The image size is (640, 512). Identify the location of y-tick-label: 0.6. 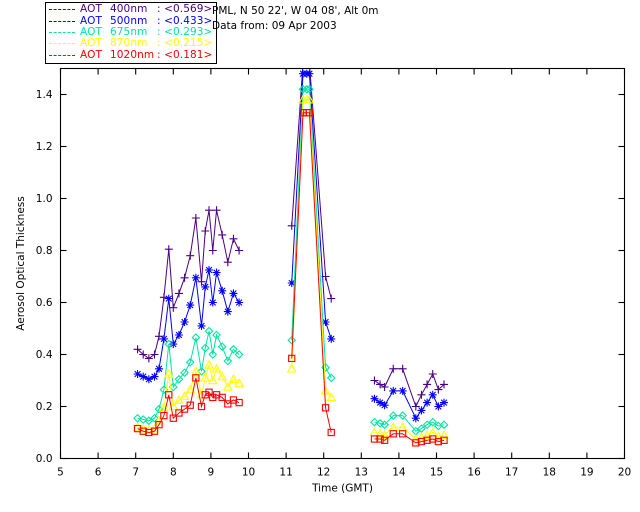
(44, 303).